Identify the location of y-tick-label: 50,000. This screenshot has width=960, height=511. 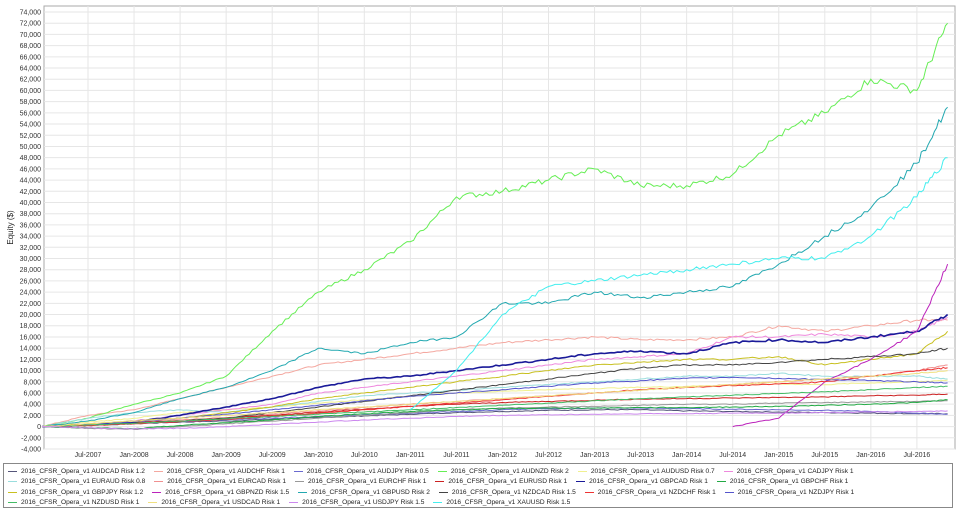
(31, 147).